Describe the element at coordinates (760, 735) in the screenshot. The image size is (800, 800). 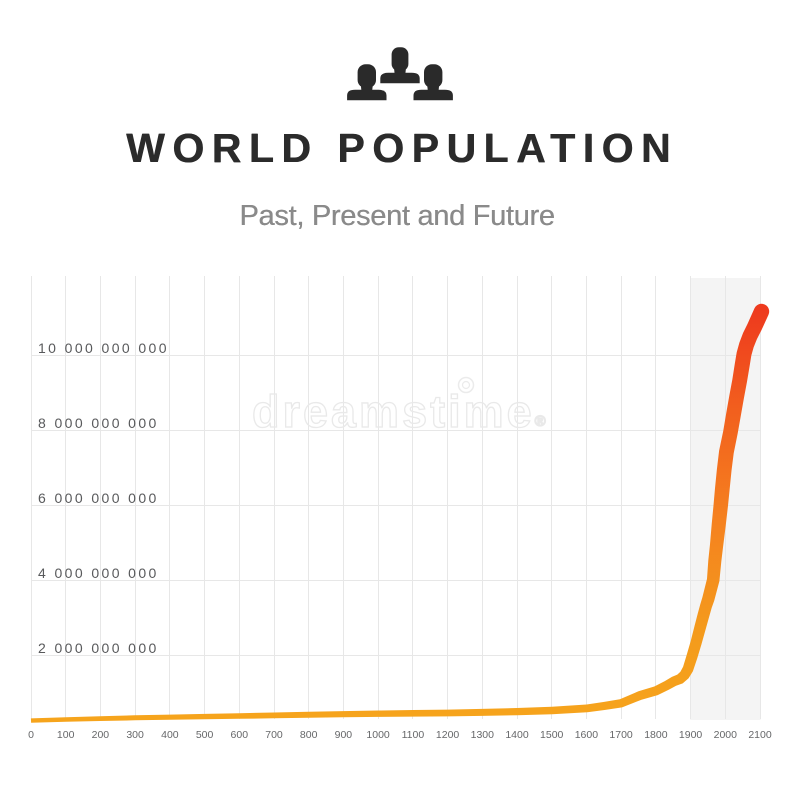
I see `svg-text: 2100` at that location.